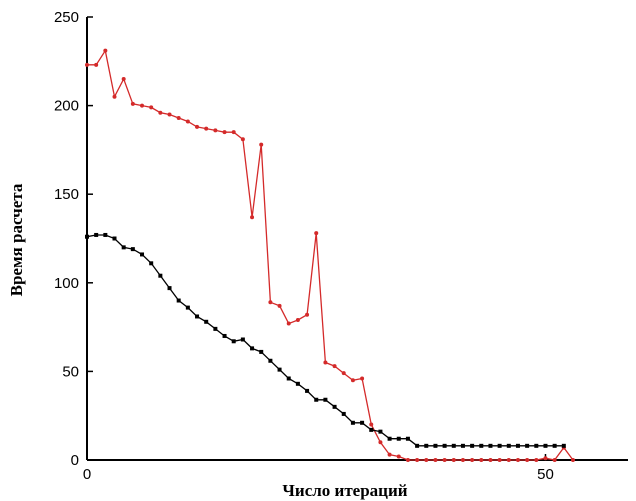 The height and width of the screenshot is (501, 636). I want to click on y-axis-title: Время расчета, so click(16, 239).